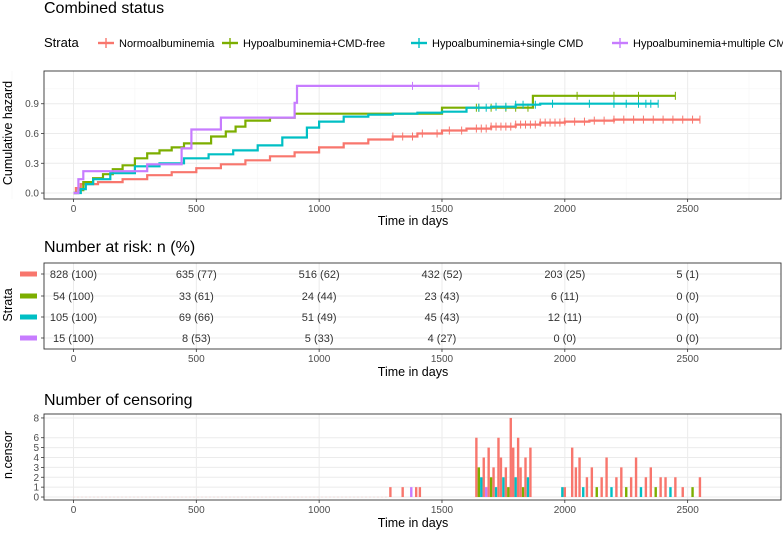 The height and width of the screenshot is (536, 783). What do you see at coordinates (32, 194) in the screenshot?
I see `hazard-y-tick-label: 0.0` at bounding box center [32, 194].